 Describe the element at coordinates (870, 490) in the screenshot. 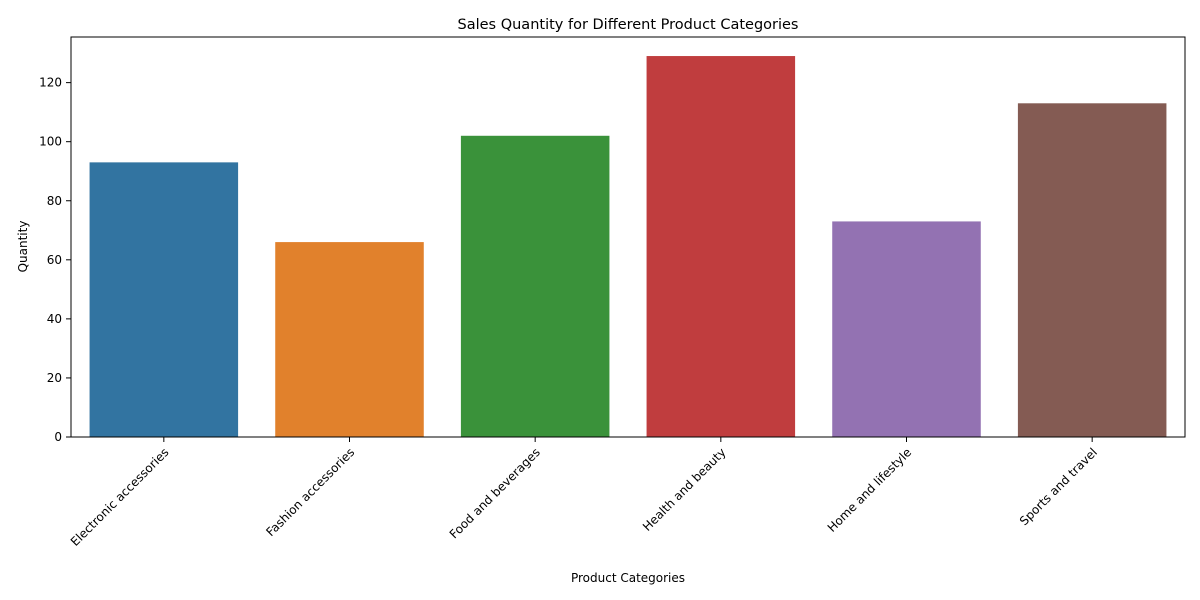

I see `x-tick-label: Home and lifestyle` at that location.